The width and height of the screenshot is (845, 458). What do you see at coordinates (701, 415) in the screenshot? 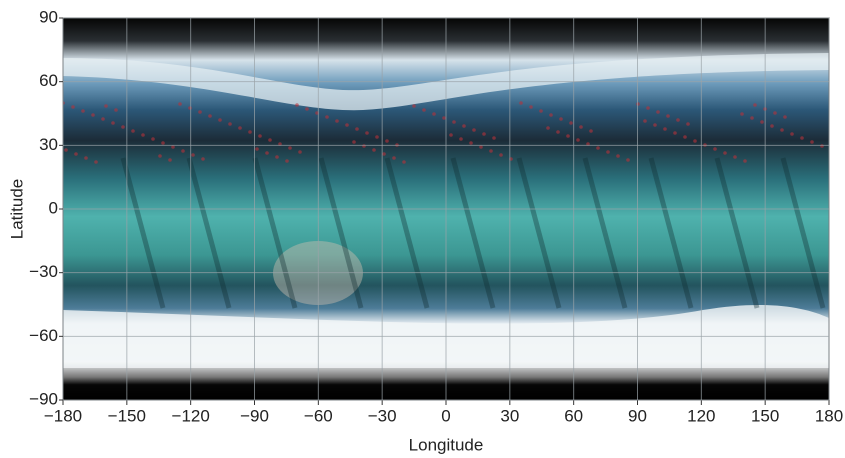
I see `x-tick-label: 120` at bounding box center [701, 415].